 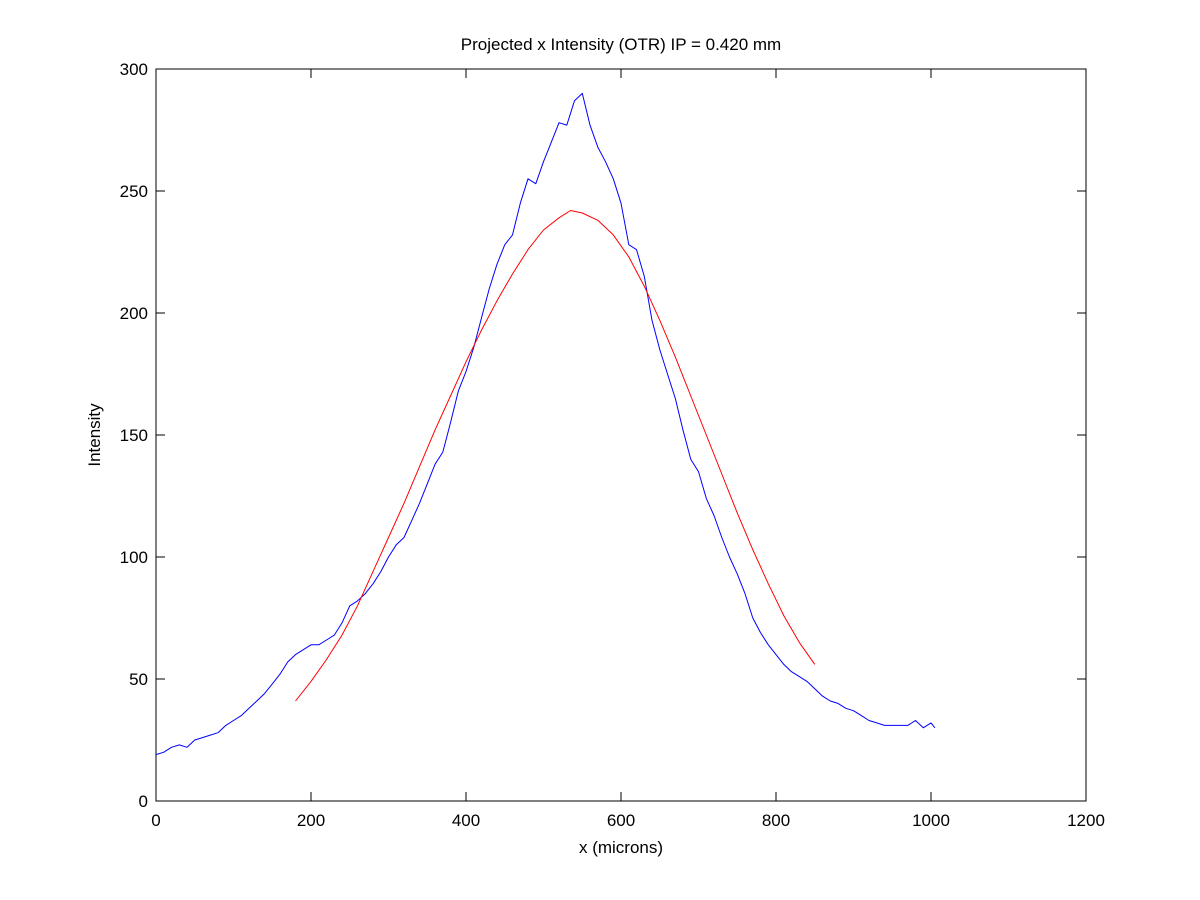 What do you see at coordinates (134, 557) in the screenshot?
I see `y-tick-label: 100` at bounding box center [134, 557].